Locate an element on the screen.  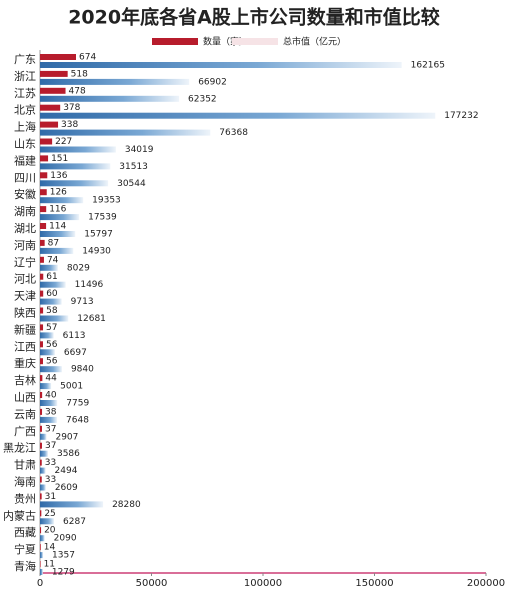
data-label: 62352 is located at coordinates (202, 99).